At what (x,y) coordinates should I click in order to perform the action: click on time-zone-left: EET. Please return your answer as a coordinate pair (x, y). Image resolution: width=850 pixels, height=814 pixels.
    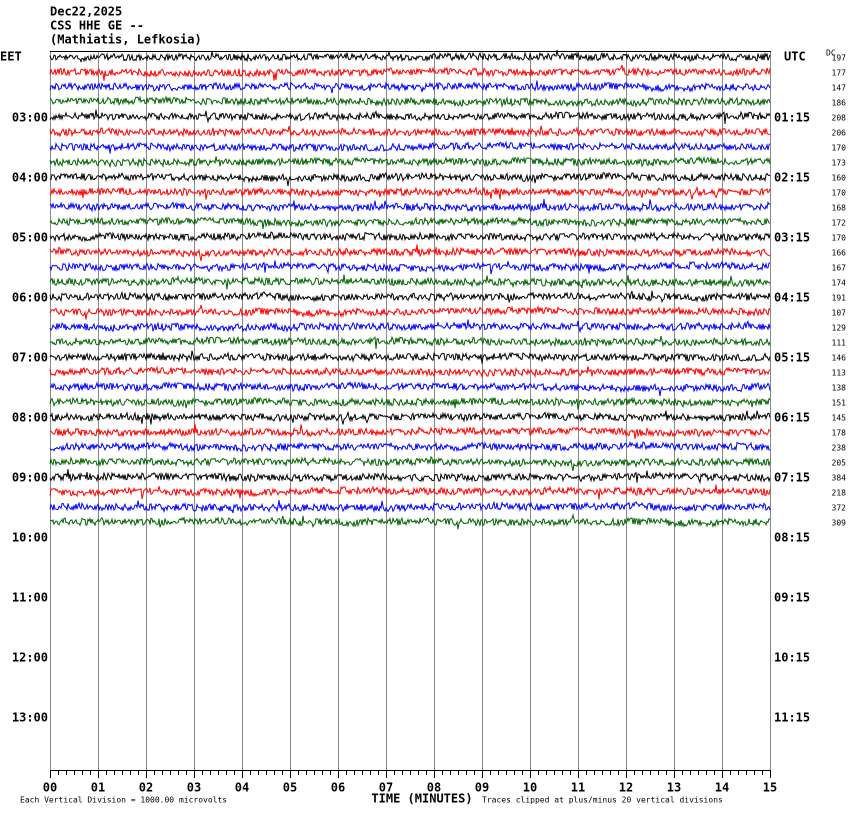
    Looking at the image, I should click on (11, 57).